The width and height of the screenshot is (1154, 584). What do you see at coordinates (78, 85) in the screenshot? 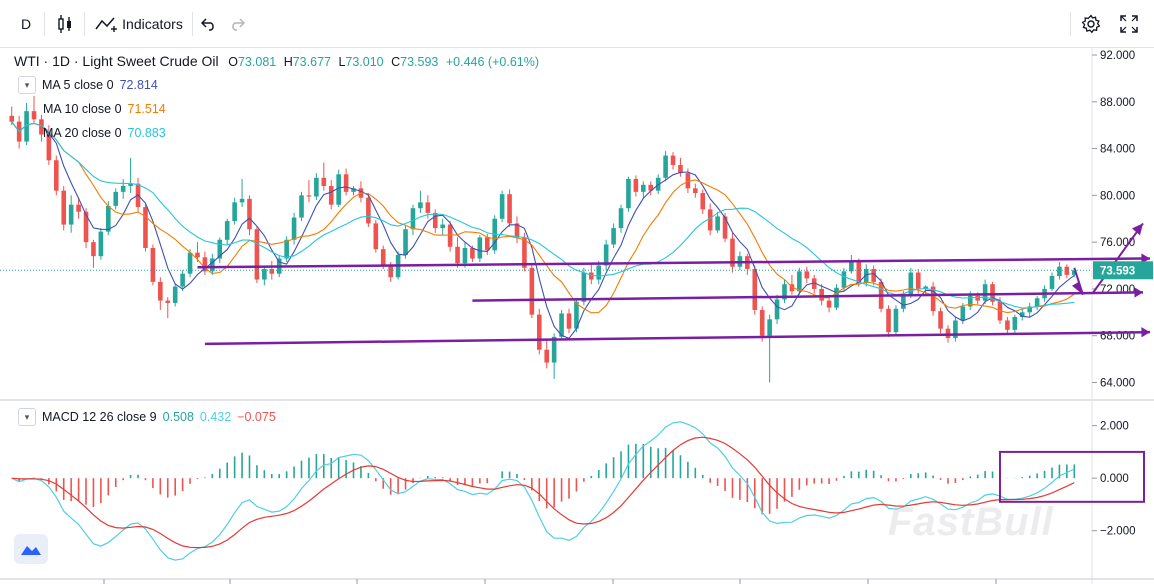
I see `ma5-label: MA 5 close 0` at bounding box center [78, 85].